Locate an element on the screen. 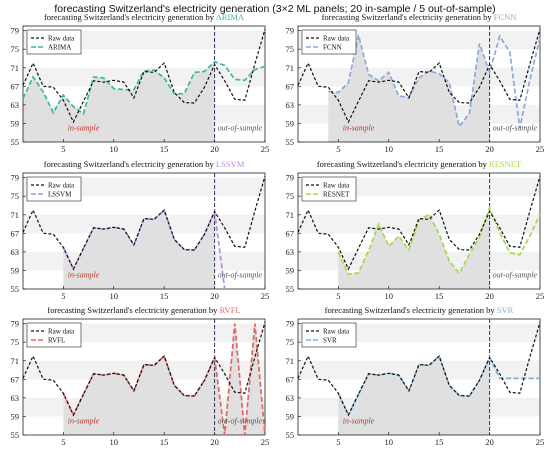 The image size is (550, 451). legend-label-model: FCNN is located at coordinates (332, 48).